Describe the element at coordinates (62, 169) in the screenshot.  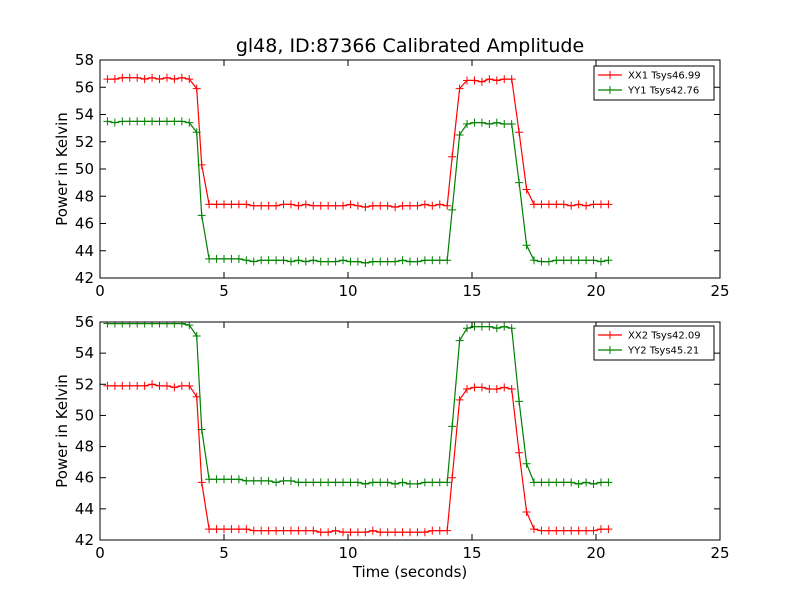
I see `y-axis-label-1: Power in Kelvin` at that location.